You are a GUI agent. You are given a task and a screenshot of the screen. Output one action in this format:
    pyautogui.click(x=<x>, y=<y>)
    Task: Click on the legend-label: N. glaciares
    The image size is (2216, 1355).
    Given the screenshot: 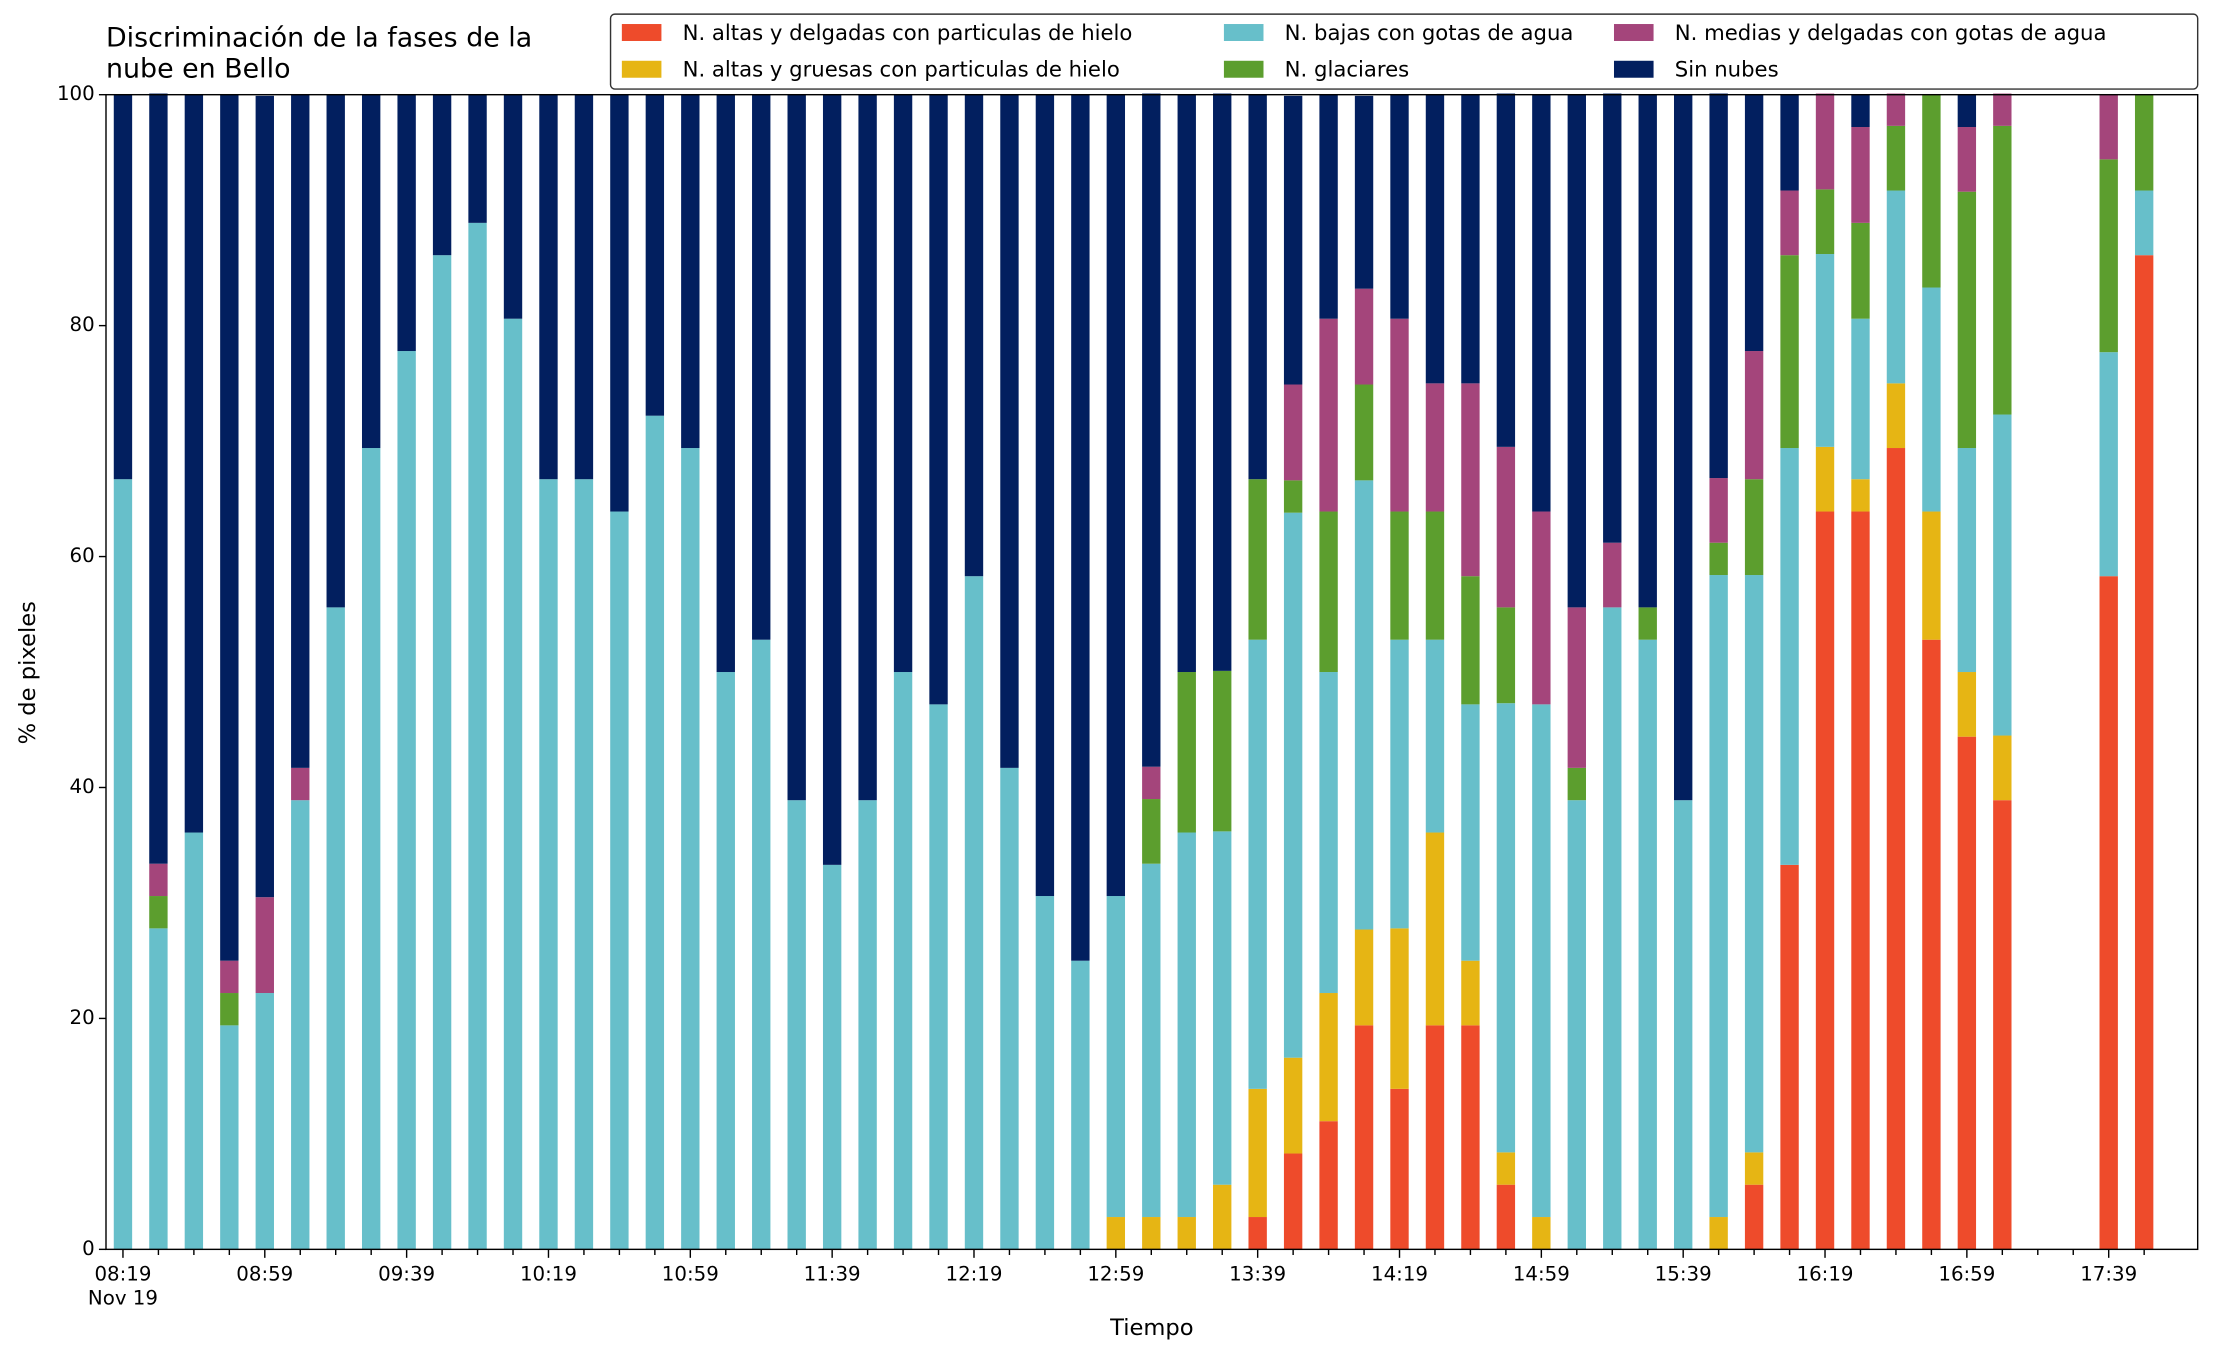 What is the action you would take?
    pyautogui.click(x=1347, y=69)
    